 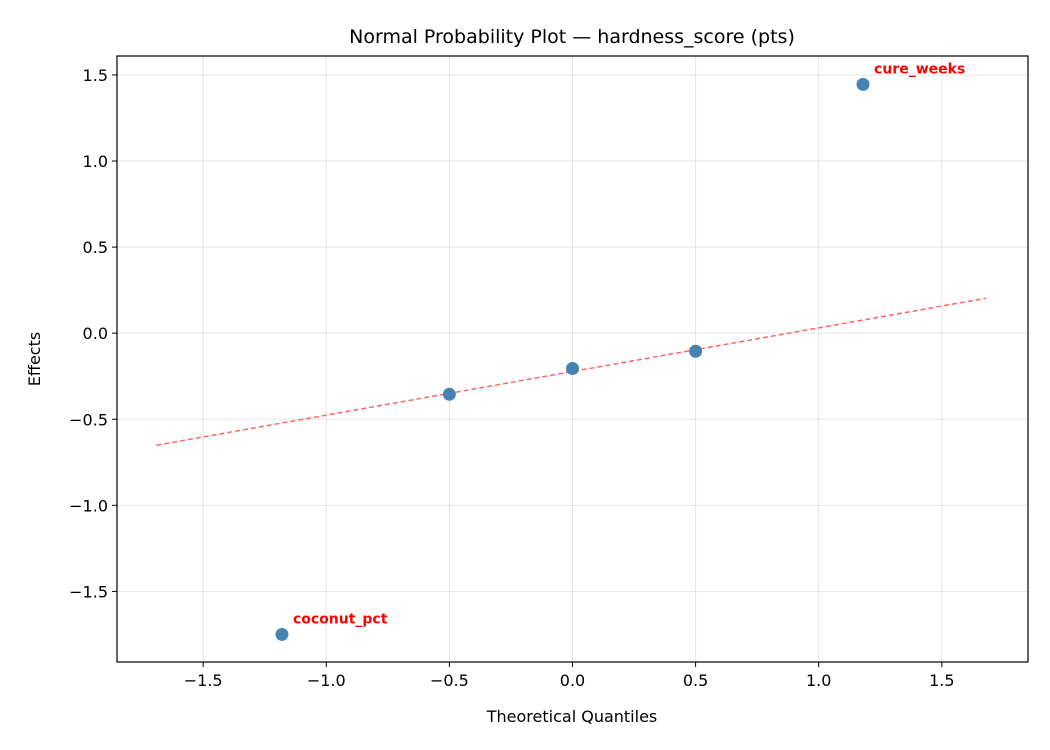 What do you see at coordinates (95, 333) in the screenshot?
I see `y-tick-label: 0.0` at bounding box center [95, 333].